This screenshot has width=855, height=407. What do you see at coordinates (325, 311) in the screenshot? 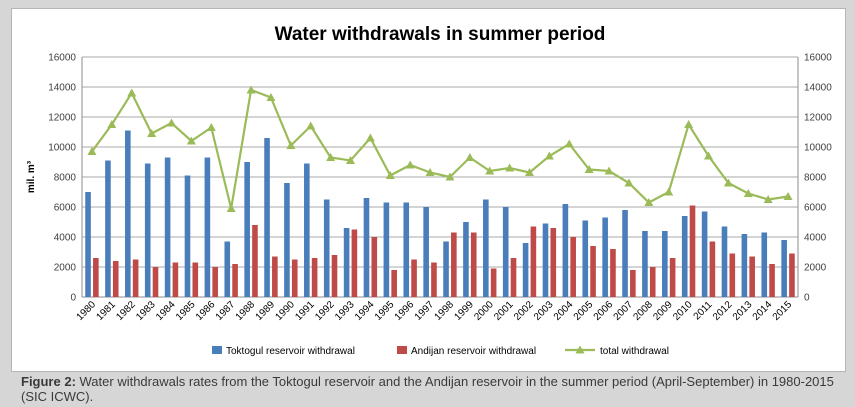
I see `x-tick-label: 1992` at bounding box center [325, 311].